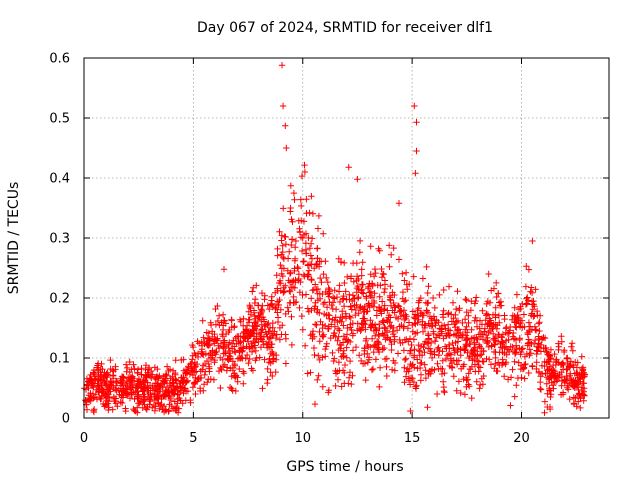 The height and width of the screenshot is (480, 640). I want to click on y-tick-label: 0.1, so click(59, 359).